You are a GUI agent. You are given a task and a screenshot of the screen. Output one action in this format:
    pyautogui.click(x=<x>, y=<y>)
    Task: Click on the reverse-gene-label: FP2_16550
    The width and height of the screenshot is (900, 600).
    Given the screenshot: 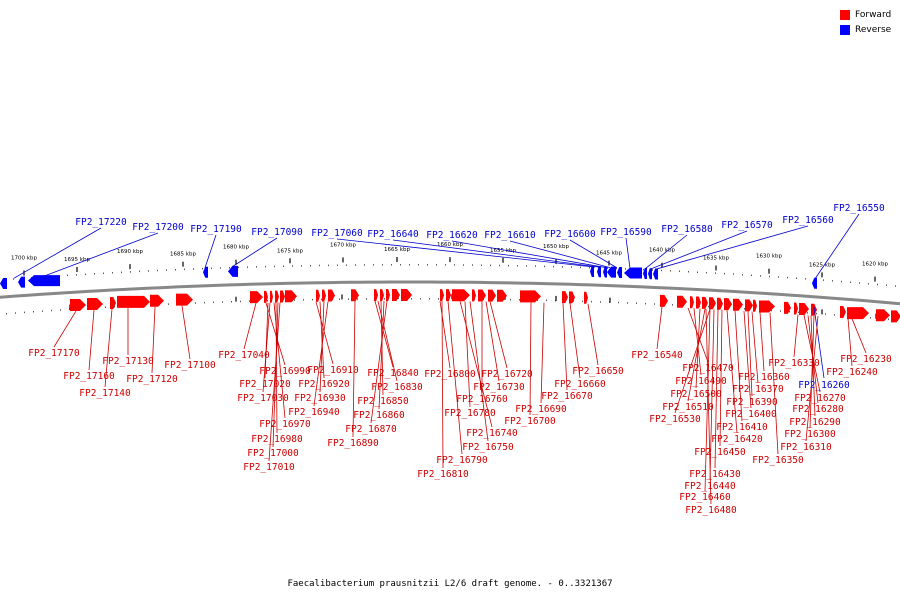 What is the action you would take?
    pyautogui.click(x=859, y=208)
    